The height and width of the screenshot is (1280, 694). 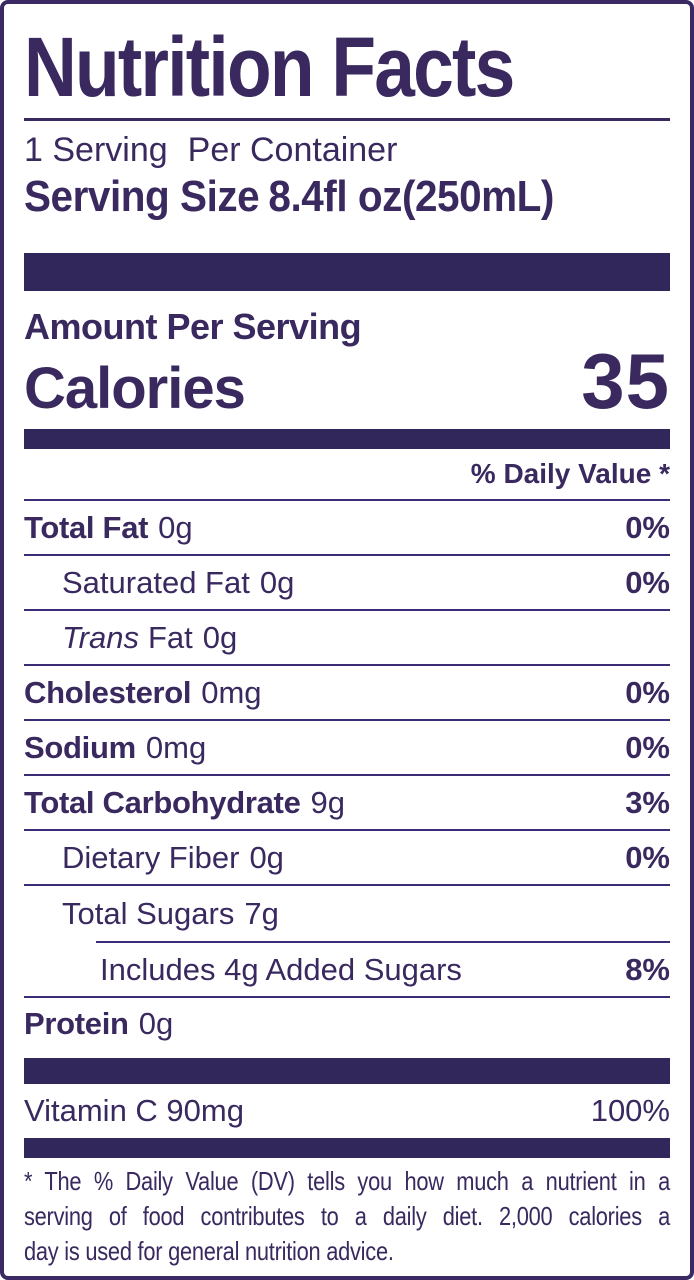 What do you see at coordinates (647, 802) in the screenshot?
I see `daily-value-percent: 3%` at bounding box center [647, 802].